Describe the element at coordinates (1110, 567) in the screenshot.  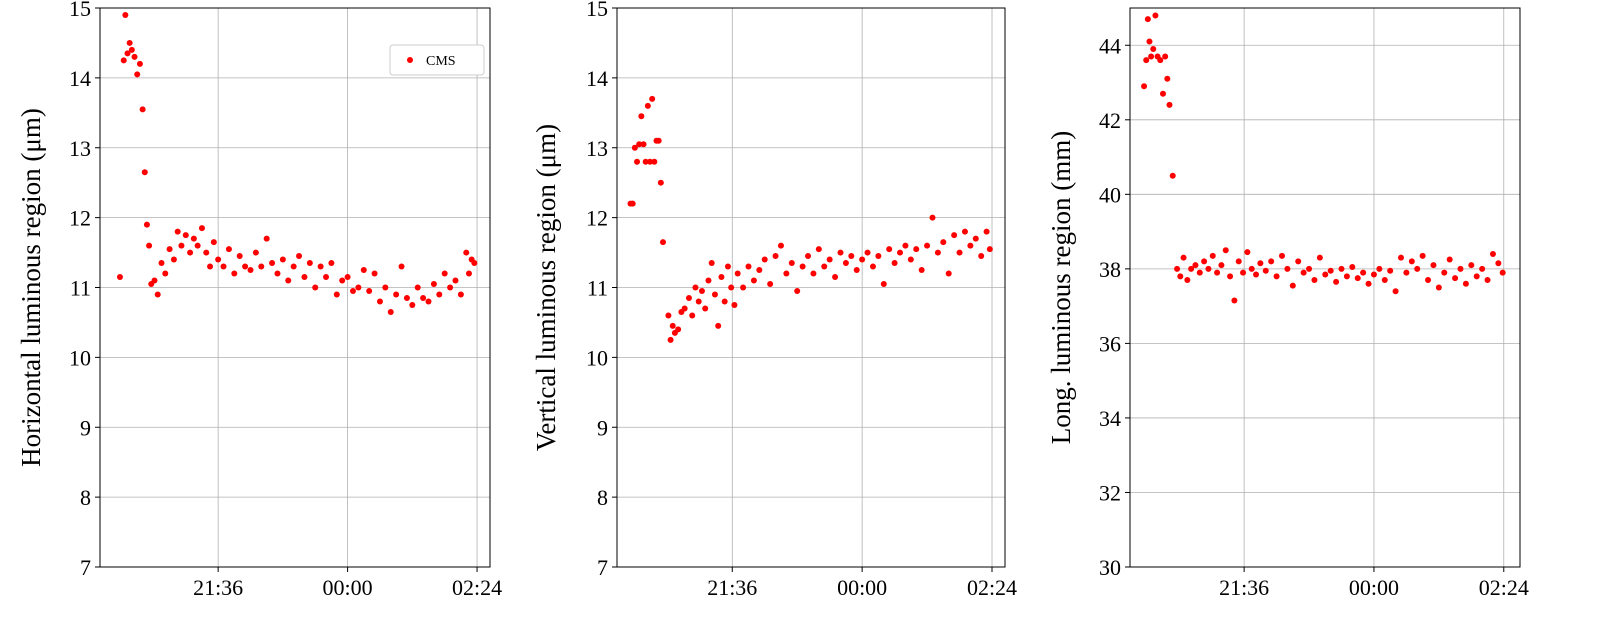
I see `y-tick-label: 30` at that location.